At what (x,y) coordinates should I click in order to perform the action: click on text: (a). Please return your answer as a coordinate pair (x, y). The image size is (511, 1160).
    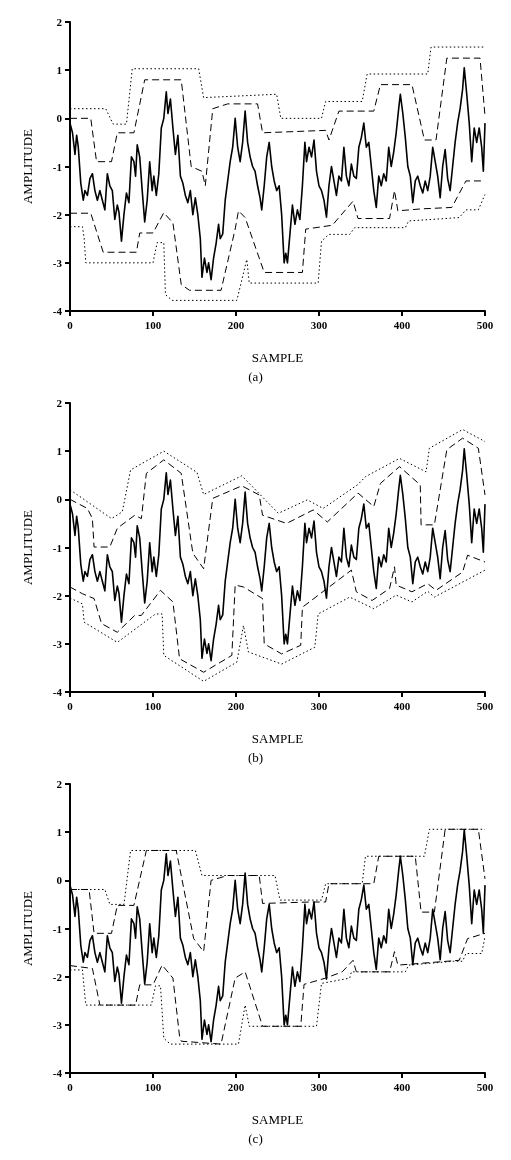
    Looking at the image, I should click on (255, 376).